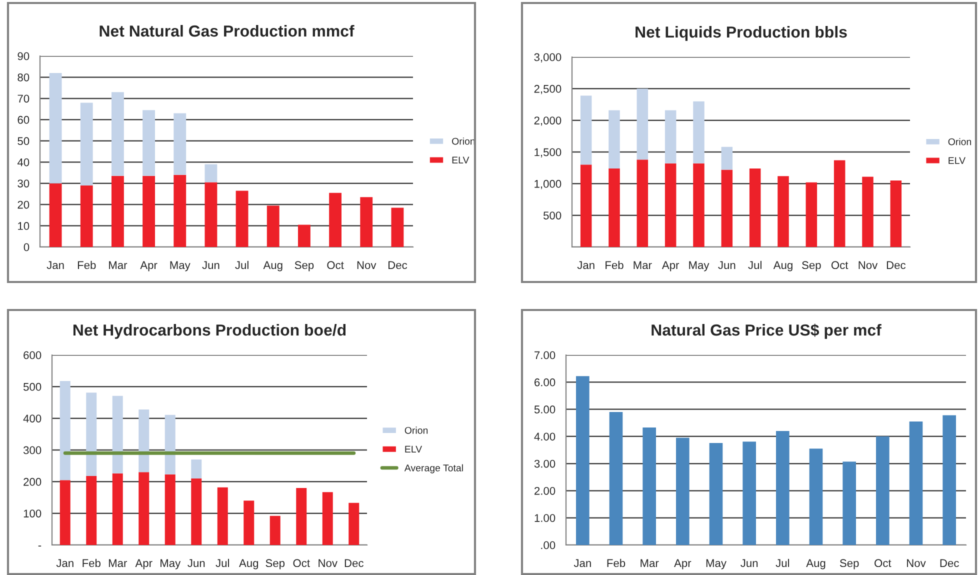  What do you see at coordinates (24, 141) in the screenshot?
I see `y-tick-label: 50` at bounding box center [24, 141].